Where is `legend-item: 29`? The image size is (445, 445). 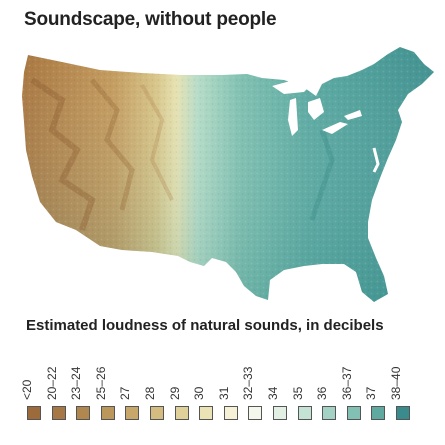
legend-item: 29 is located at coordinates (178, 379).